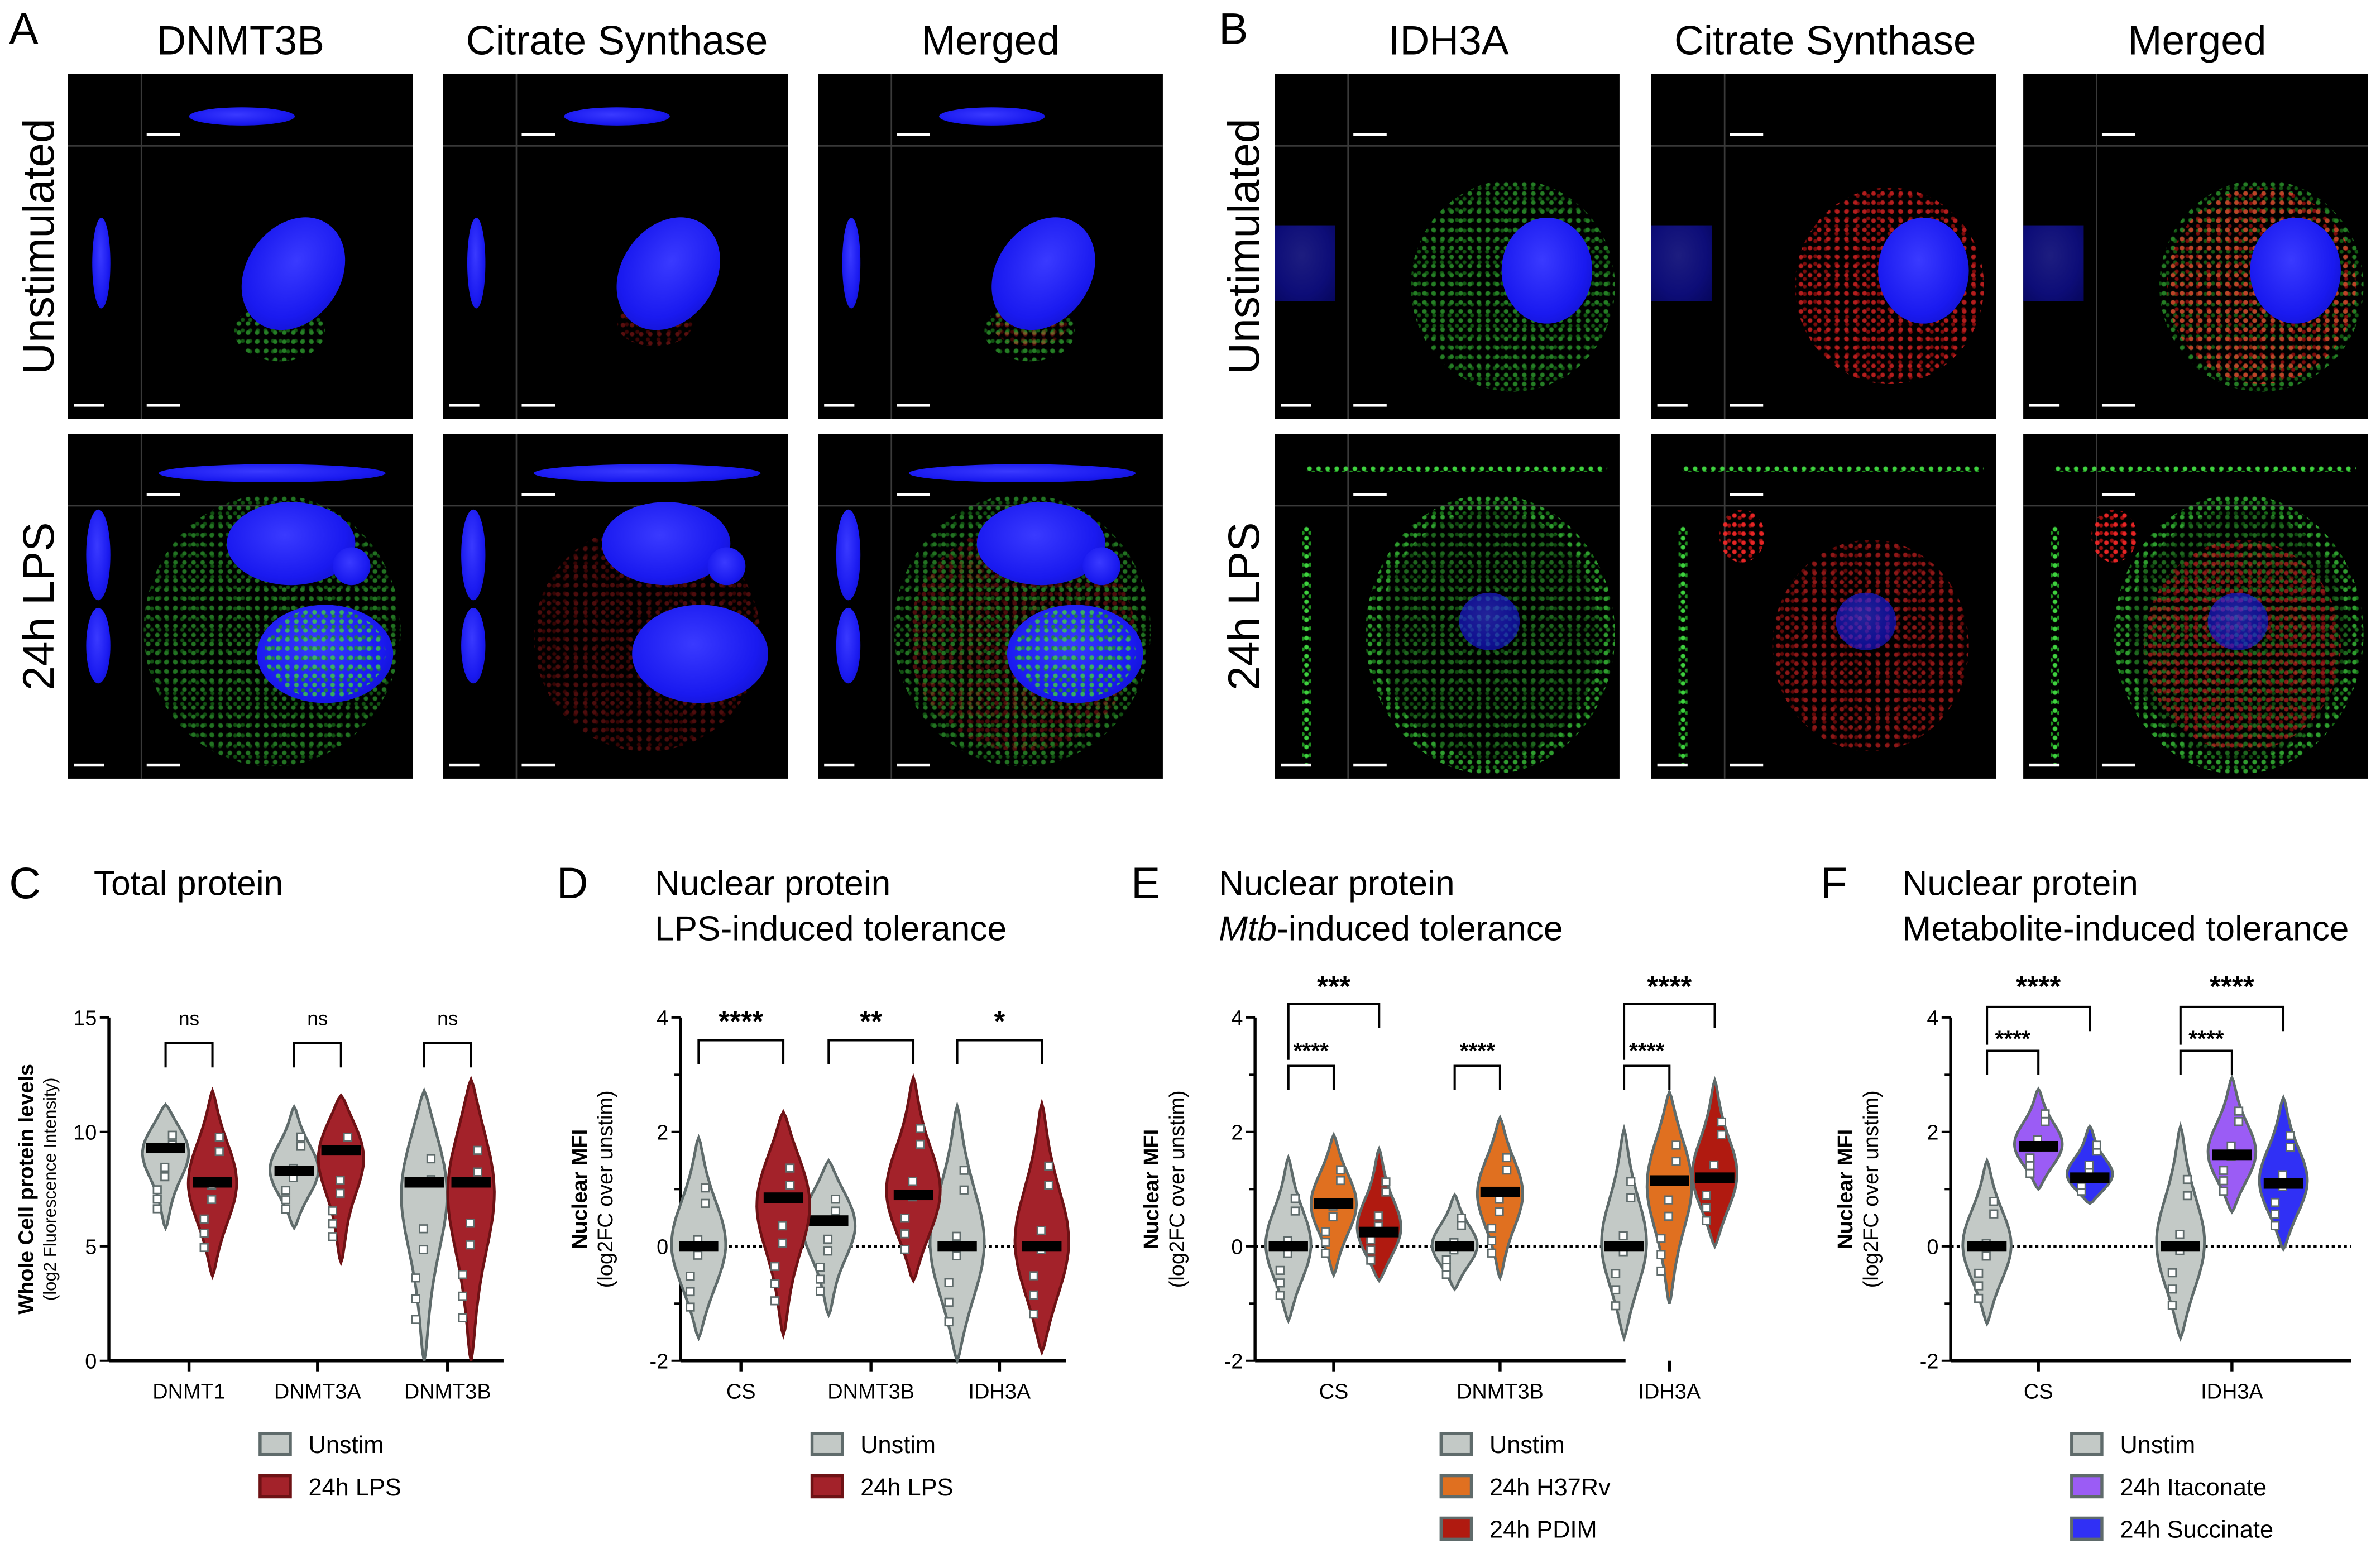 This screenshot has width=2371, height=1568. Describe the element at coordinates (1871, 1189) in the screenshot. I see `y-axis-sublabel: (log2FC over unstim)` at that location.